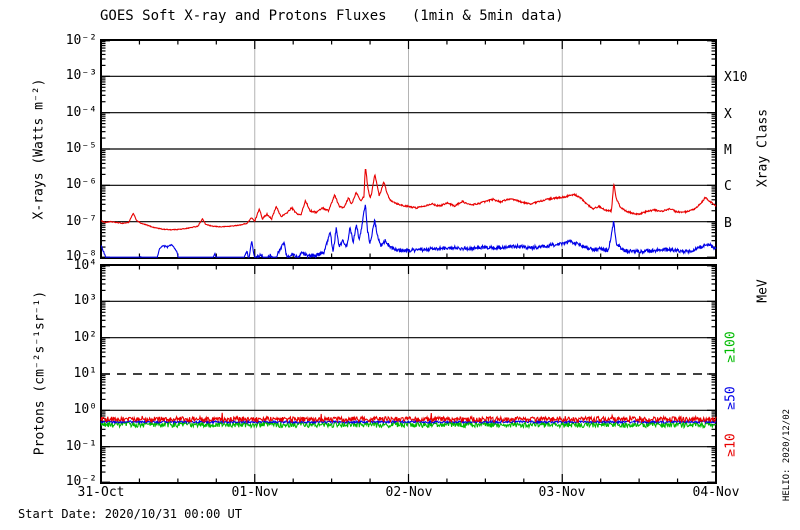 The image size is (800, 530). What do you see at coordinates (81, 112) in the screenshot?
I see `xray-ytick-label: 10⁻⁴` at bounding box center [81, 112].